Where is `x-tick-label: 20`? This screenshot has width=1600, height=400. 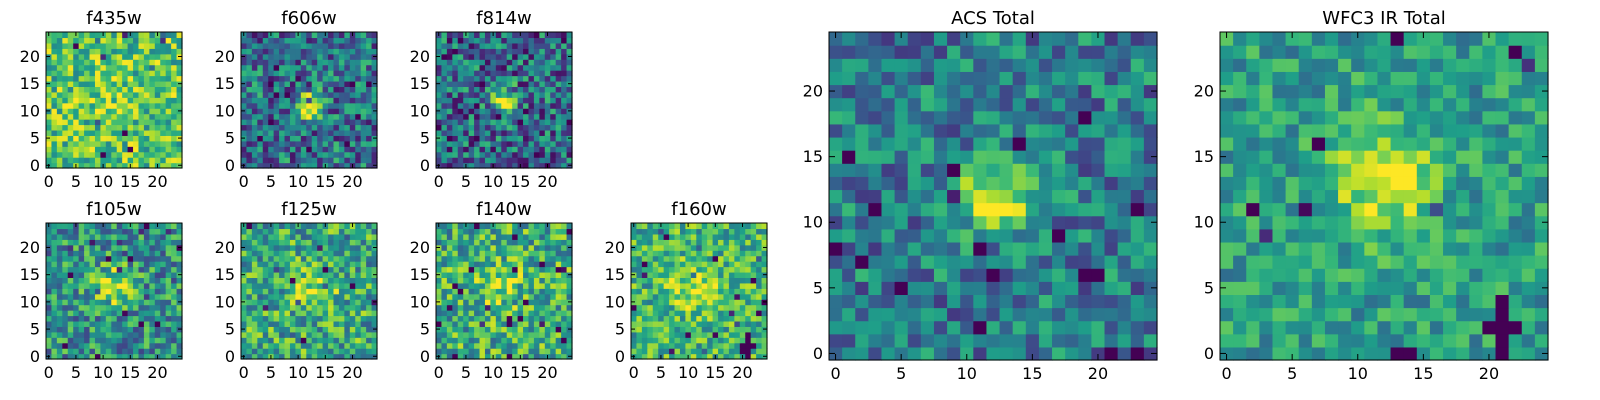 x-tick-label: 20 is located at coordinates (547, 181).